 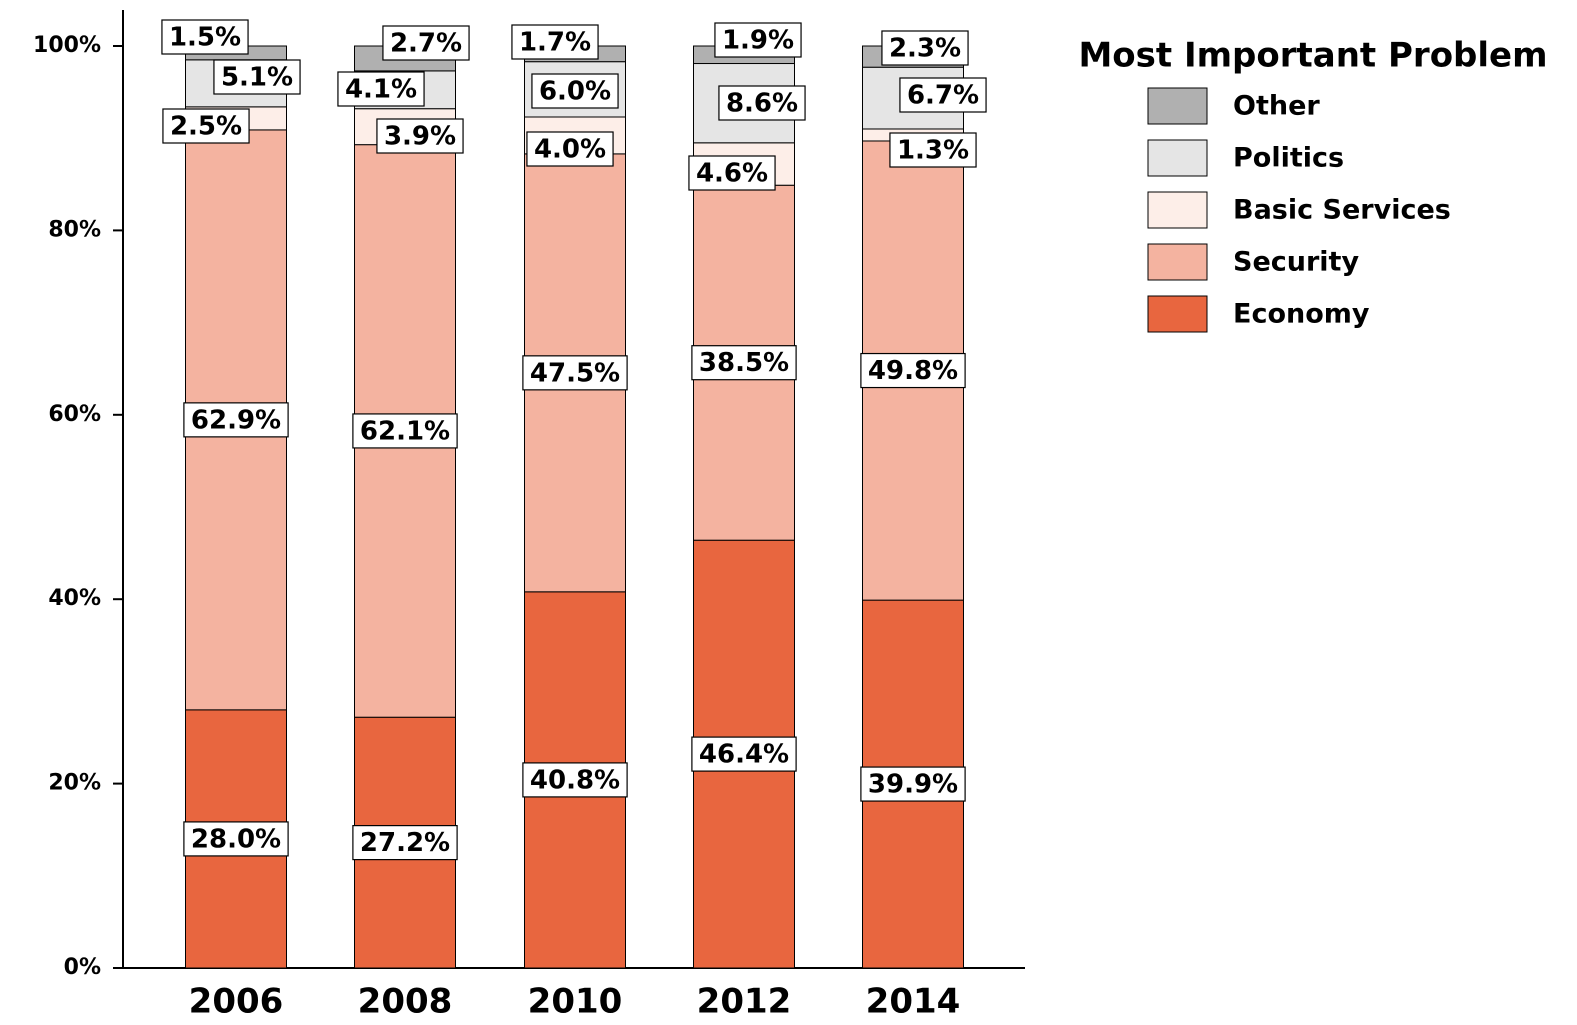 I want to click on data-label: 62.9%, so click(x=236, y=420).